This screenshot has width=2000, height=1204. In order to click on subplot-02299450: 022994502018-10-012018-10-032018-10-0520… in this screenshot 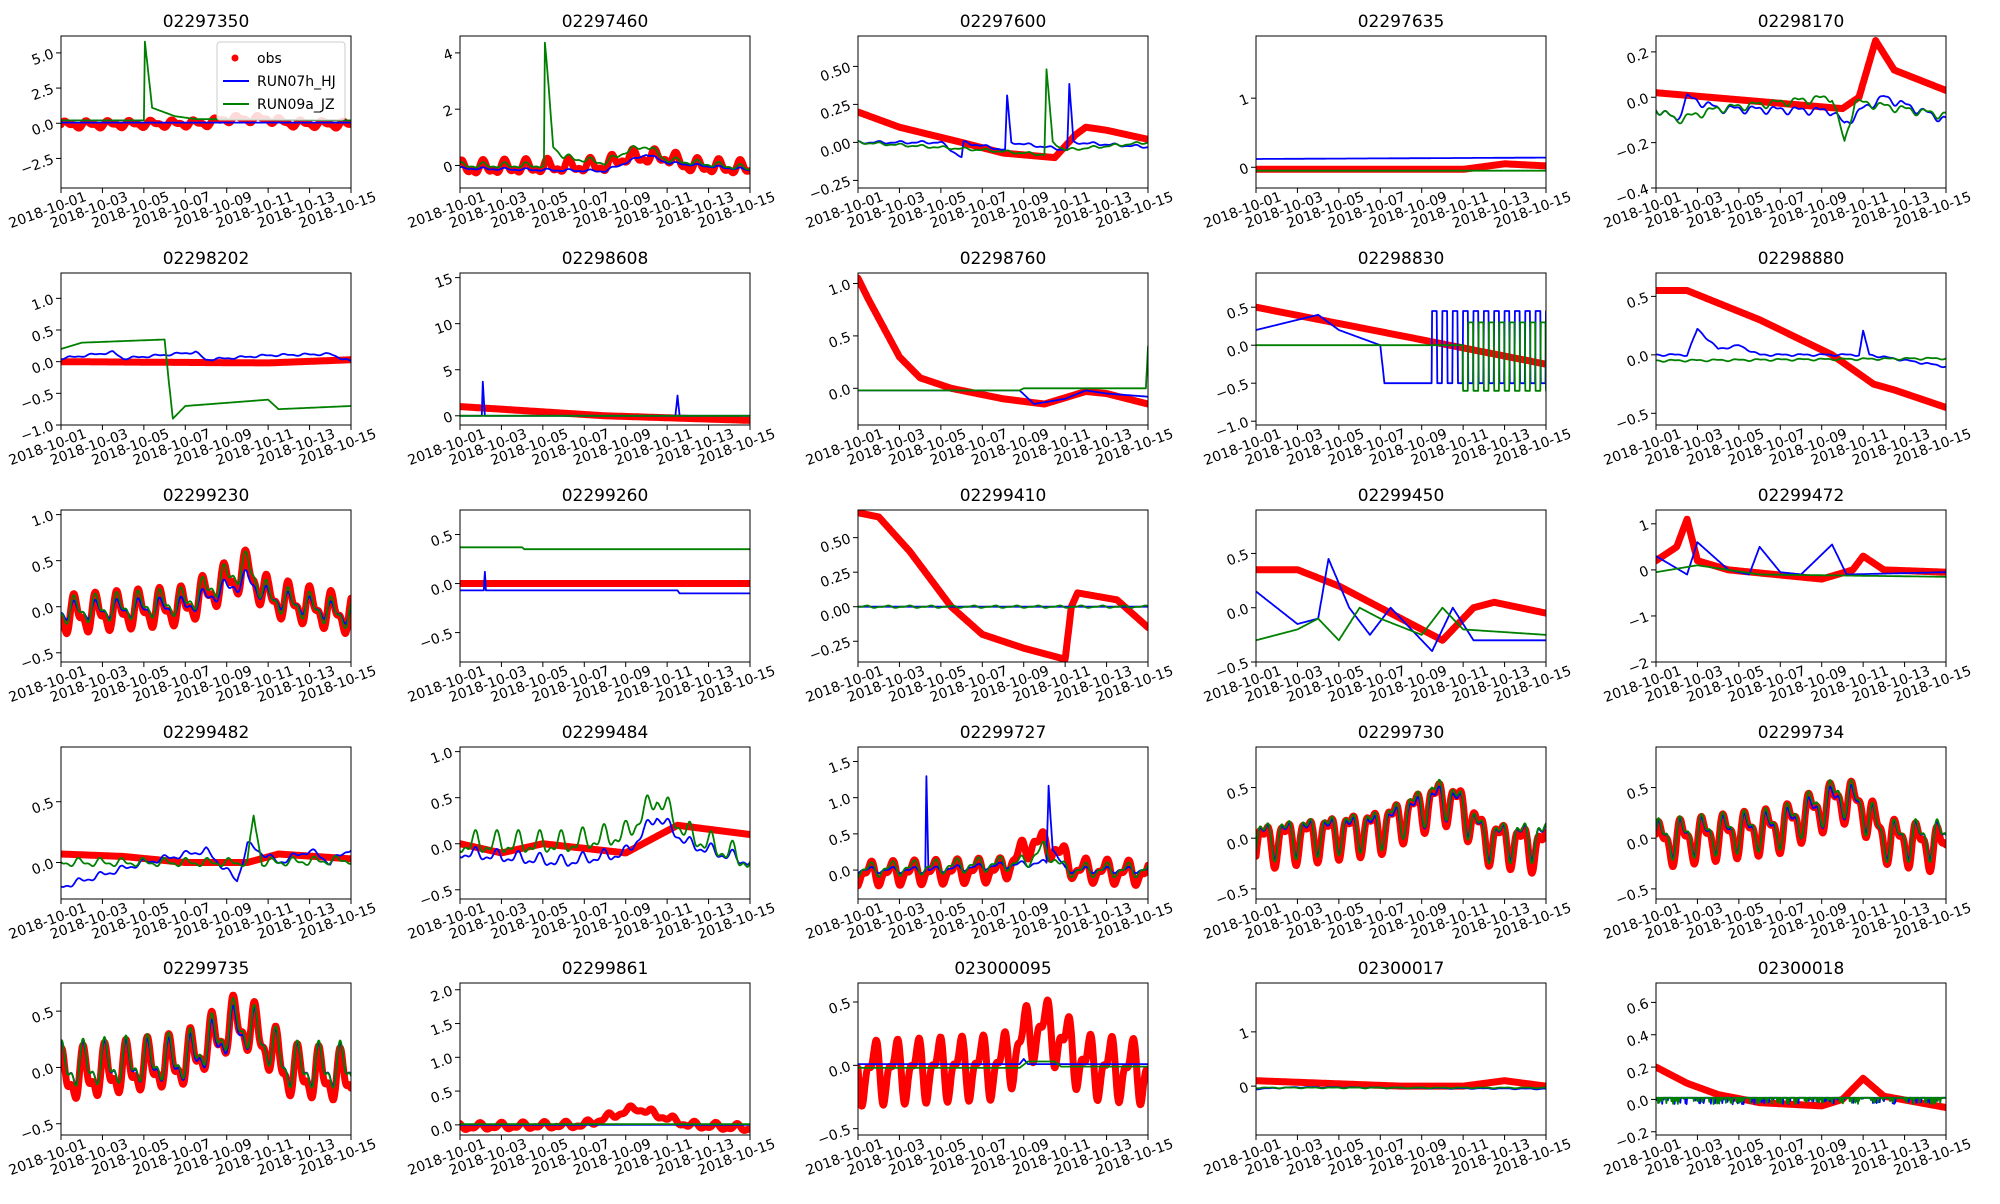, I will do `click(1388, 596)`.